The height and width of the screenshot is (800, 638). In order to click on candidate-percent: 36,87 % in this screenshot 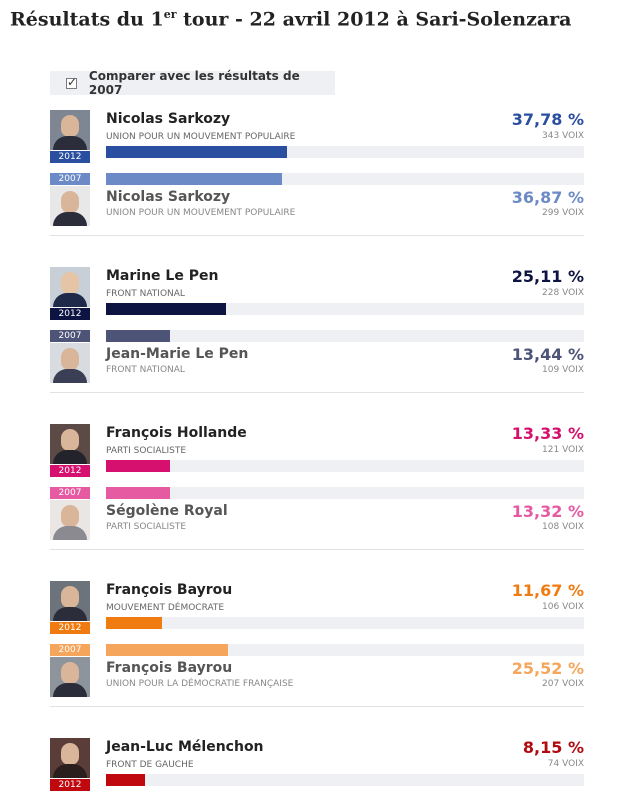, I will do `click(547, 197)`.